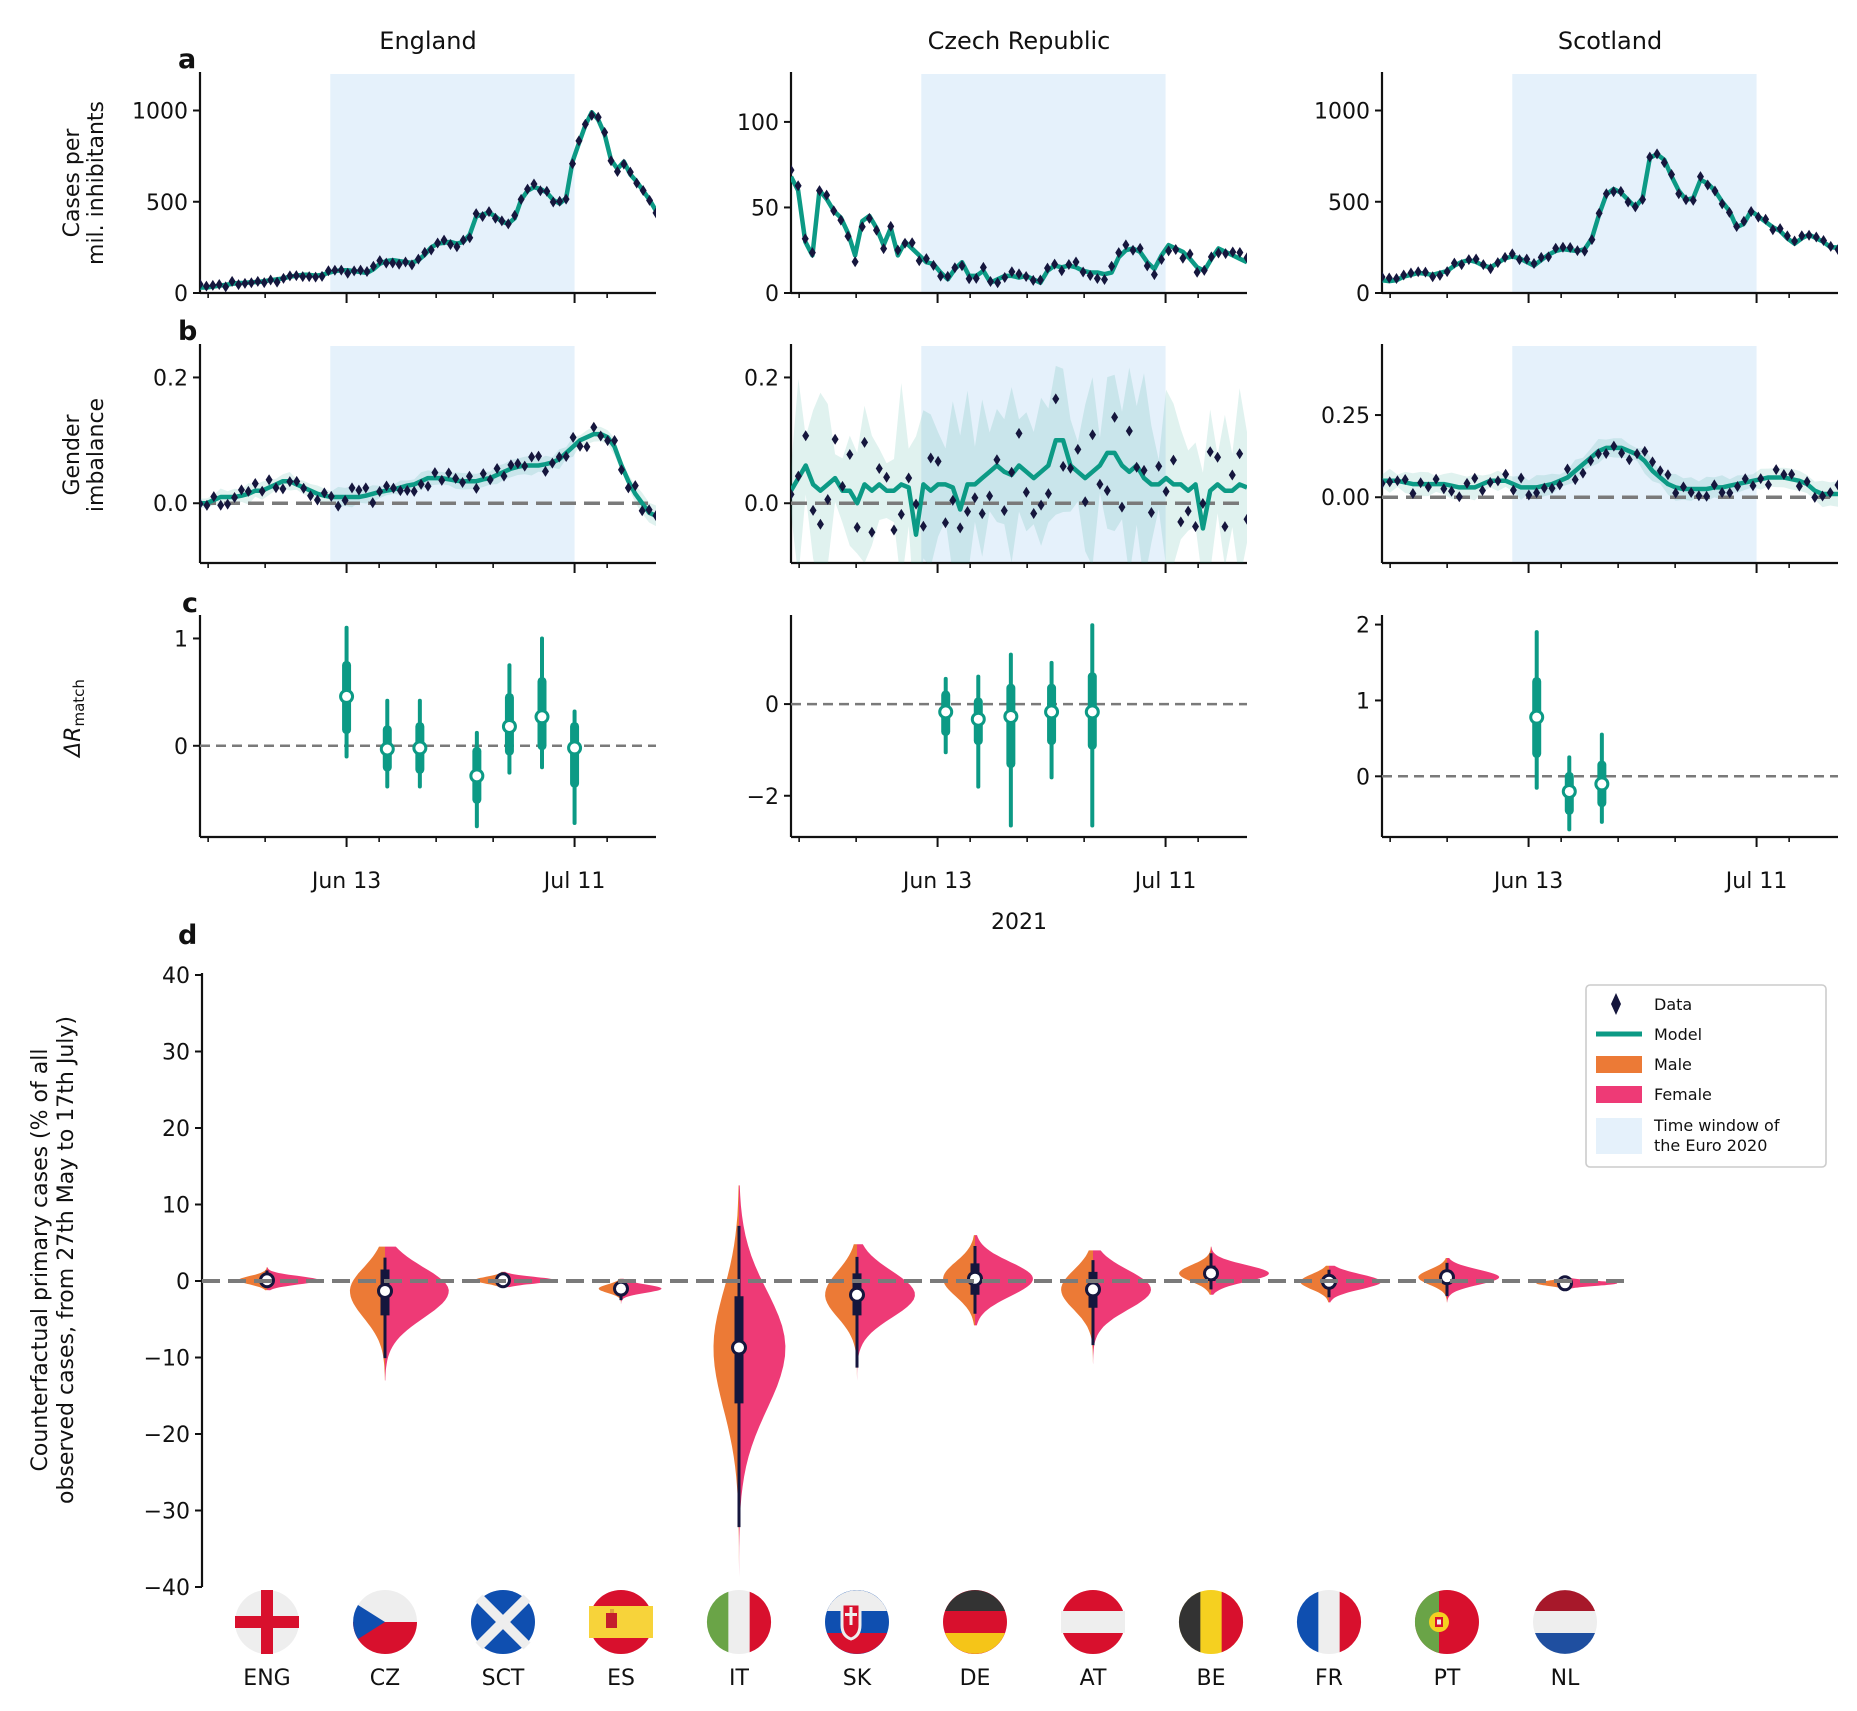 Image resolution: width=1857 pixels, height=1711 pixels. I want to click on flag-es-icon, so click(621, 1622).